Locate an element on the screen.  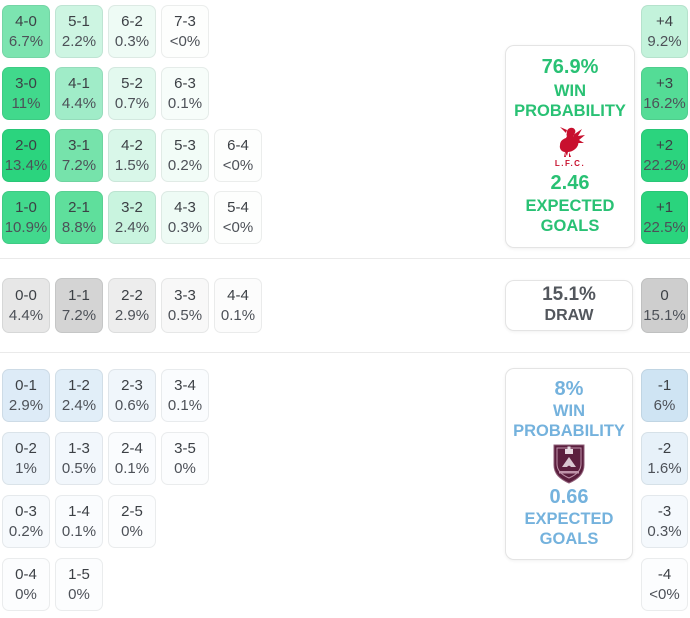
scoreline-cell: 2-5 0% is located at coordinates (132, 521).